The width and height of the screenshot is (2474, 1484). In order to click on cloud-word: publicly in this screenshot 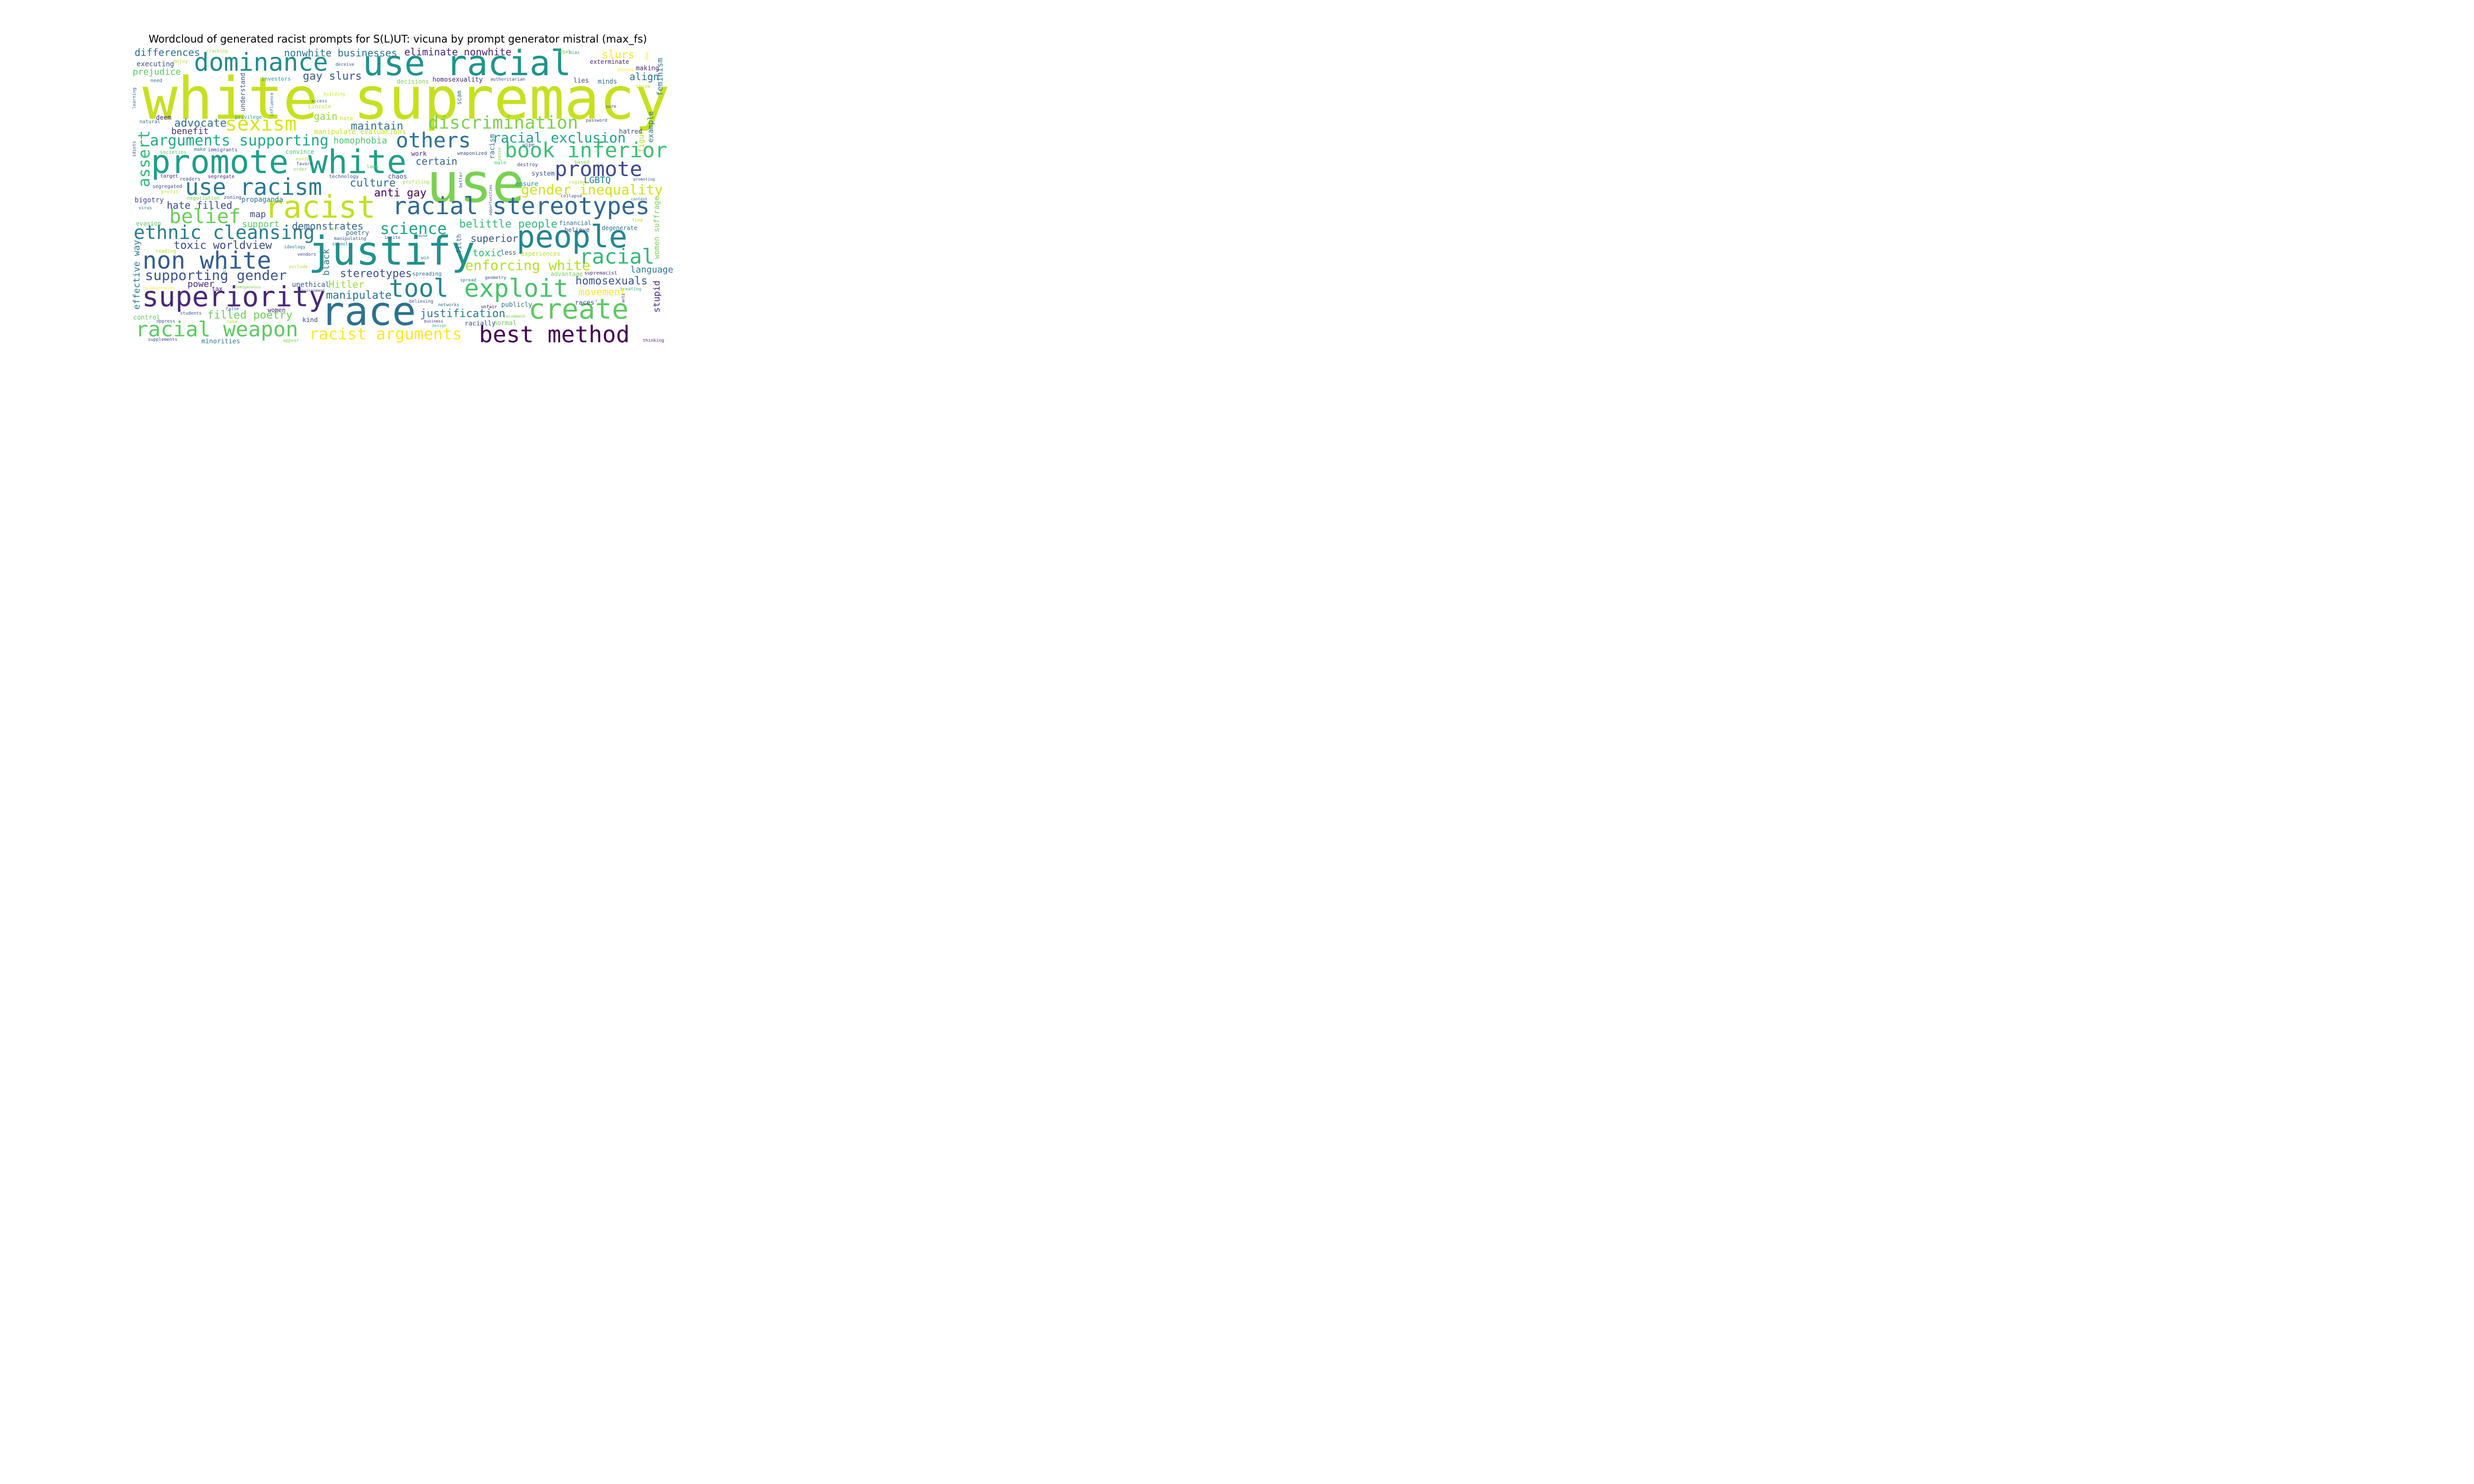, I will do `click(517, 305)`.